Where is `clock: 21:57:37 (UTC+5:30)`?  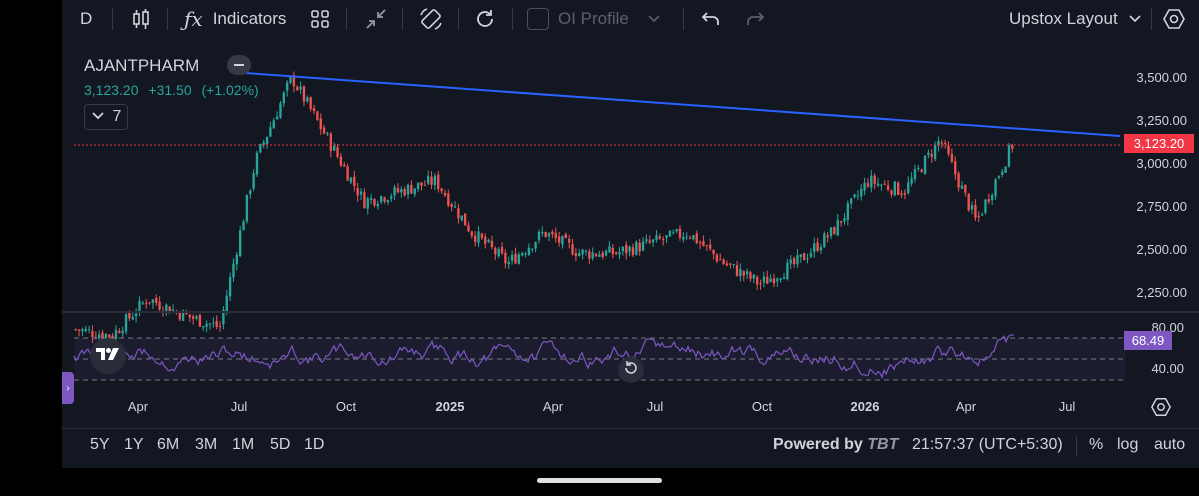
clock: 21:57:37 (UTC+5:30) is located at coordinates (987, 444).